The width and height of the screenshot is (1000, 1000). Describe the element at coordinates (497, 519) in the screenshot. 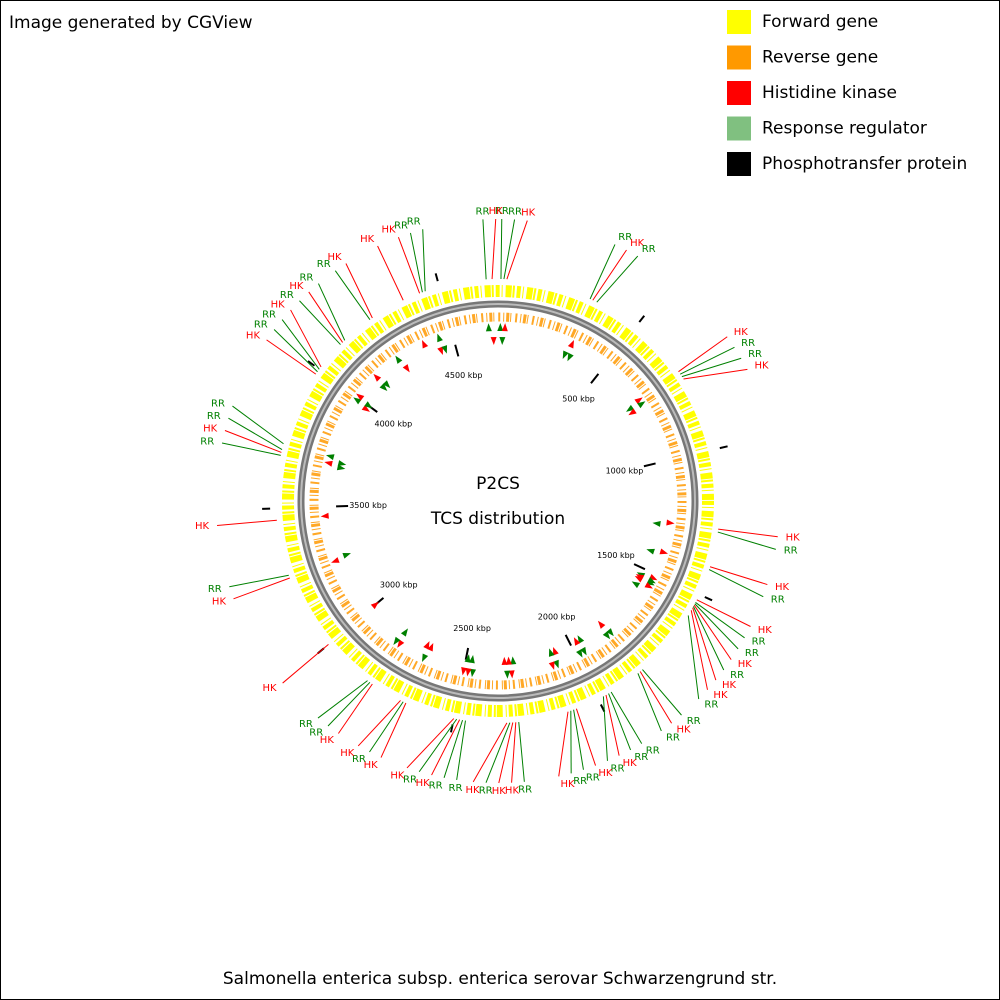

I see `map-subtitle: TCS distribution` at that location.